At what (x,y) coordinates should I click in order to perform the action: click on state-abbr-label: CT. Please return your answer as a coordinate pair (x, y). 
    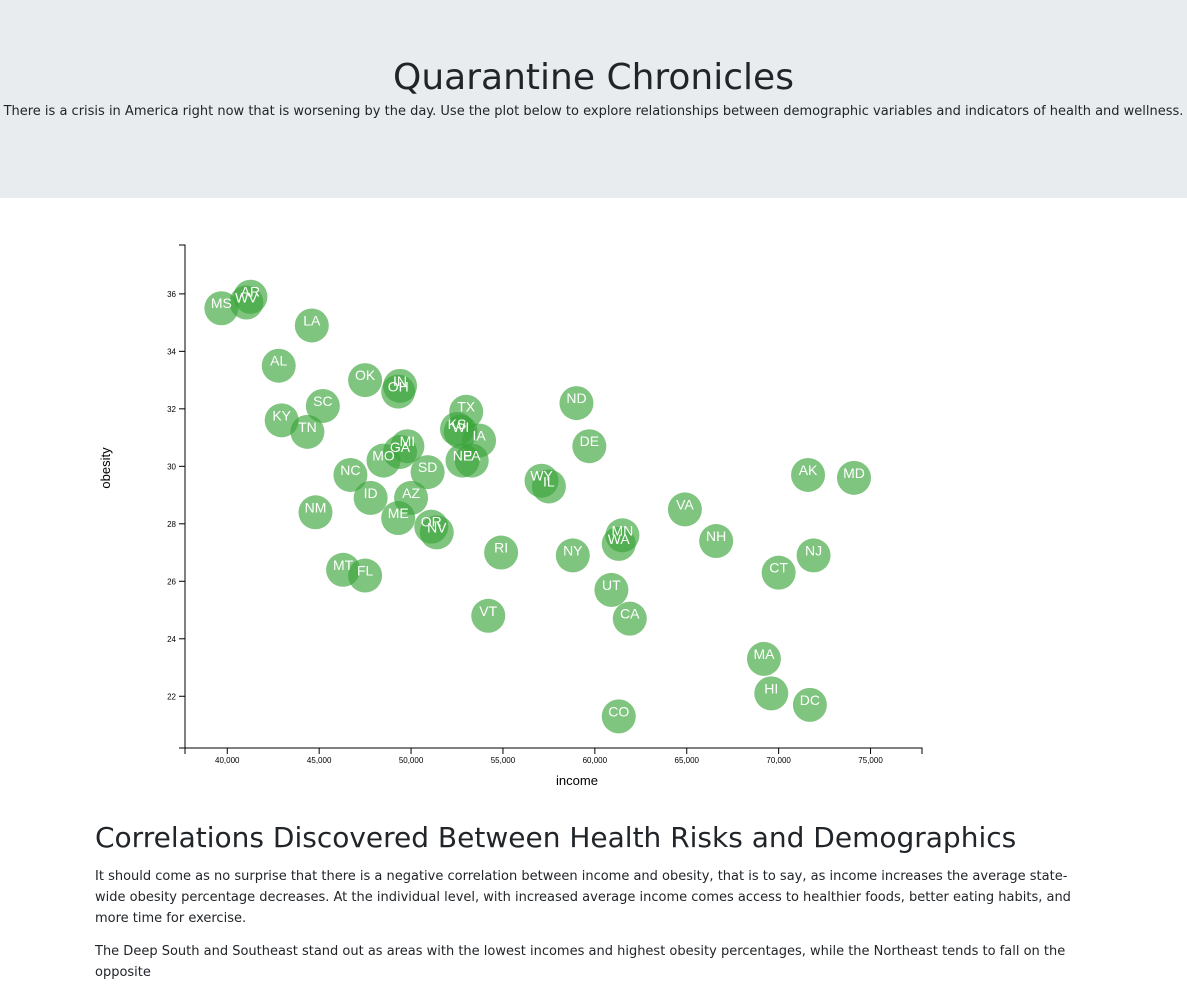
    Looking at the image, I should click on (778, 568).